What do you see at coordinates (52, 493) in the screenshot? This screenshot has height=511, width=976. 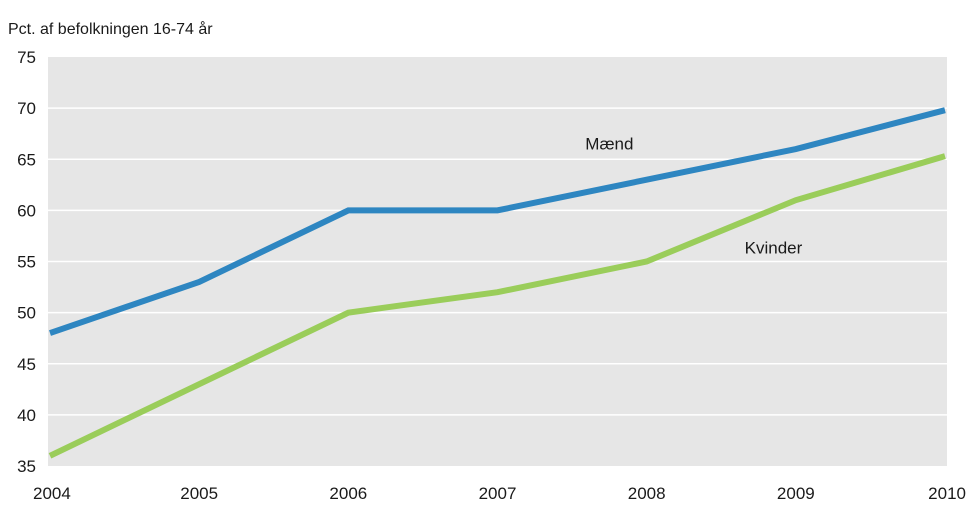 I see `x-tick-label: 2004` at bounding box center [52, 493].